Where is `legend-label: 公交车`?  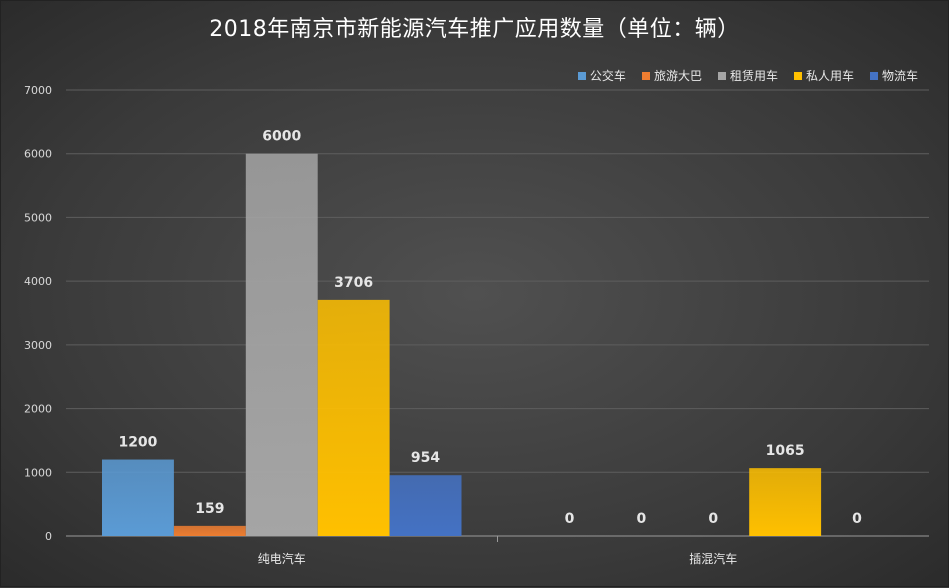
legend-label: 公交车 is located at coordinates (607, 76).